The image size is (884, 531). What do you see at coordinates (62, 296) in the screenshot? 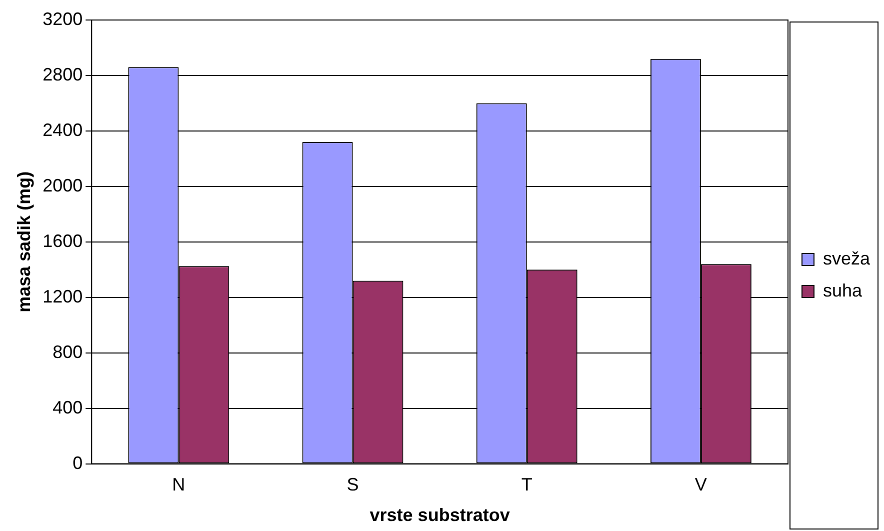
I see `y-tick-label: 1200` at bounding box center [62, 296].